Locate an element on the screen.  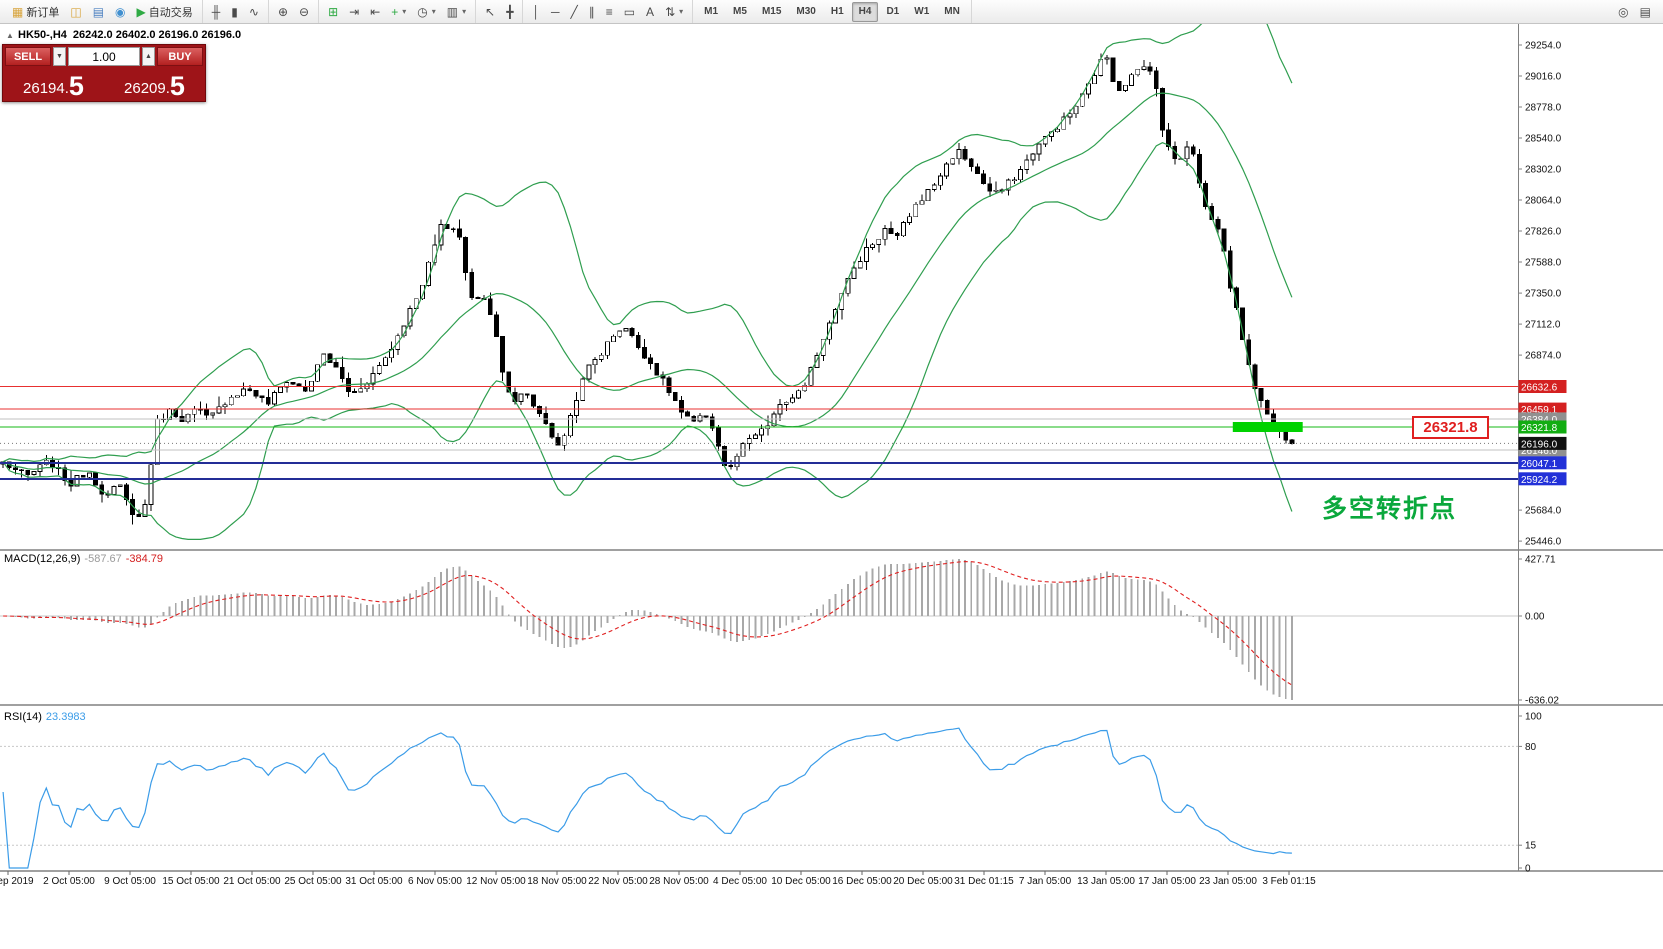
shapes-icon: ▭ is located at coordinates (629, 11).